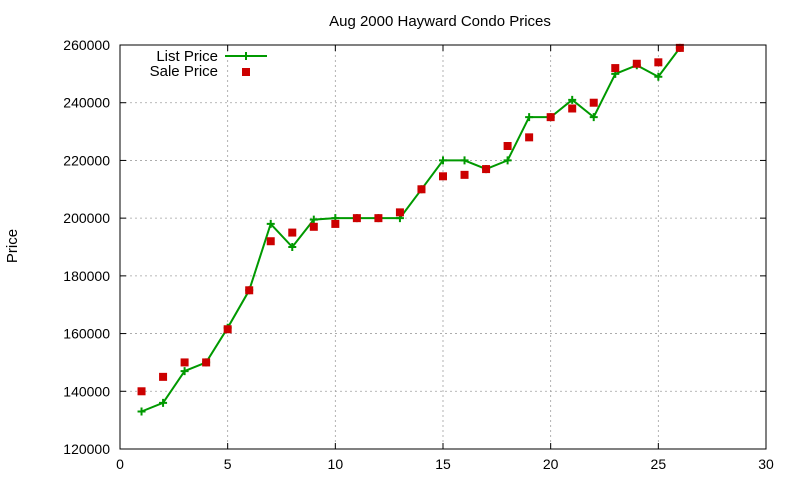 This screenshot has width=800, height=480. What do you see at coordinates (336, 464) in the screenshot?
I see `x-tick-label-10: 10` at bounding box center [336, 464].